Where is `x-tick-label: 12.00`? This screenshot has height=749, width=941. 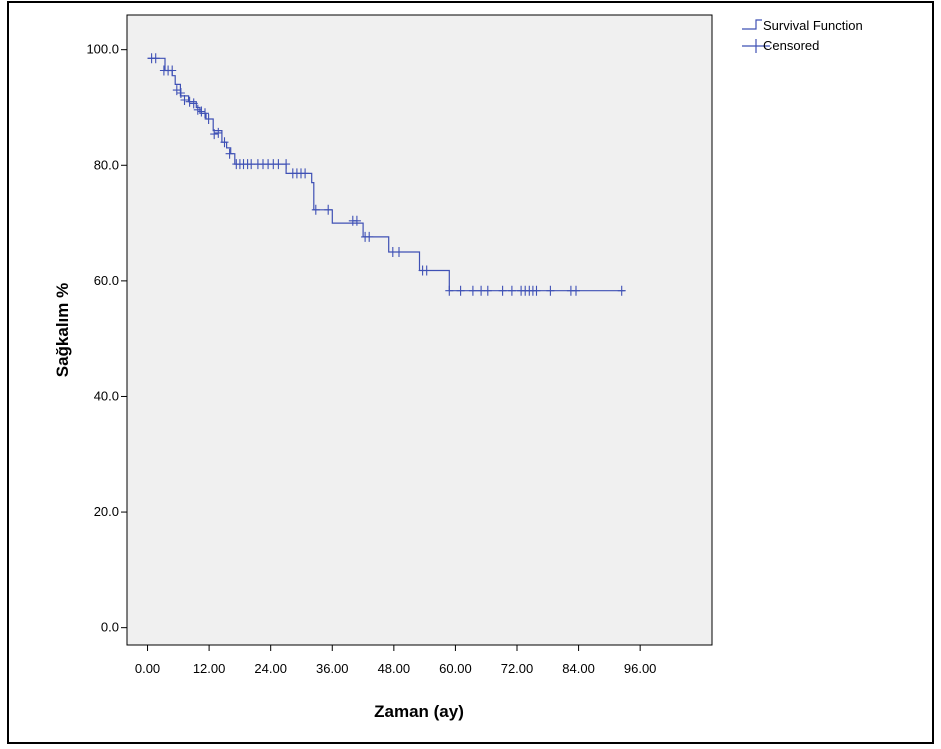 x-tick-label: 12.00 is located at coordinates (209, 668).